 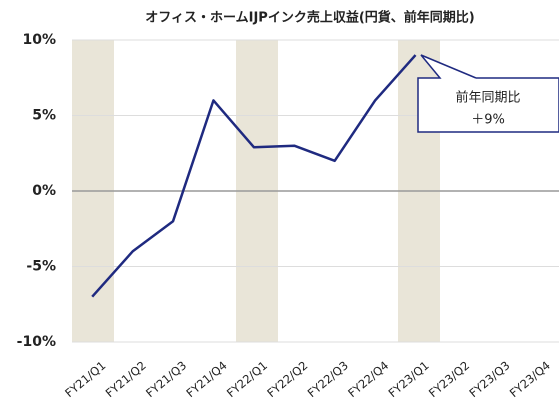 What do you see at coordinates (36, 342) in the screenshot?
I see `y-tick-label: -10%` at bounding box center [36, 342].